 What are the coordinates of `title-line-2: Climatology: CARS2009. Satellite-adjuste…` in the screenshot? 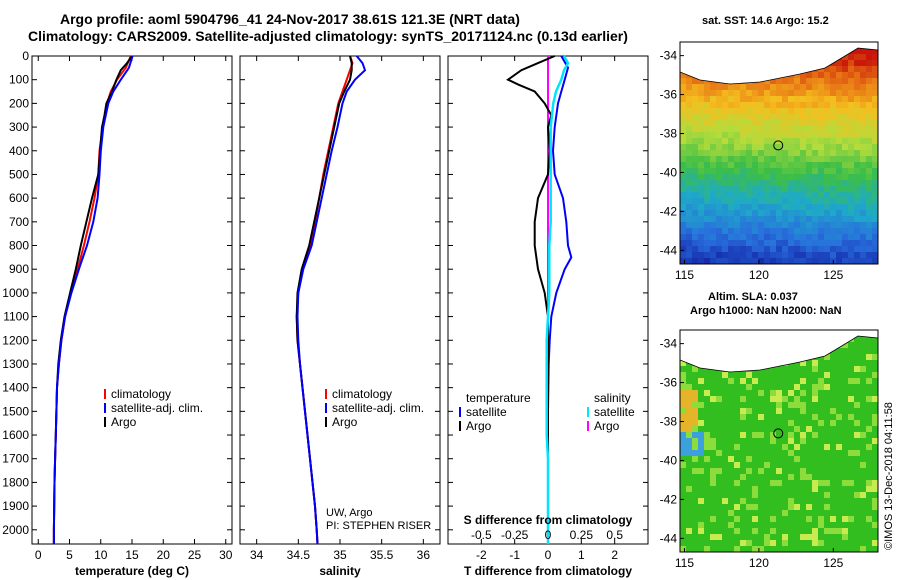 It's located at (328, 36).